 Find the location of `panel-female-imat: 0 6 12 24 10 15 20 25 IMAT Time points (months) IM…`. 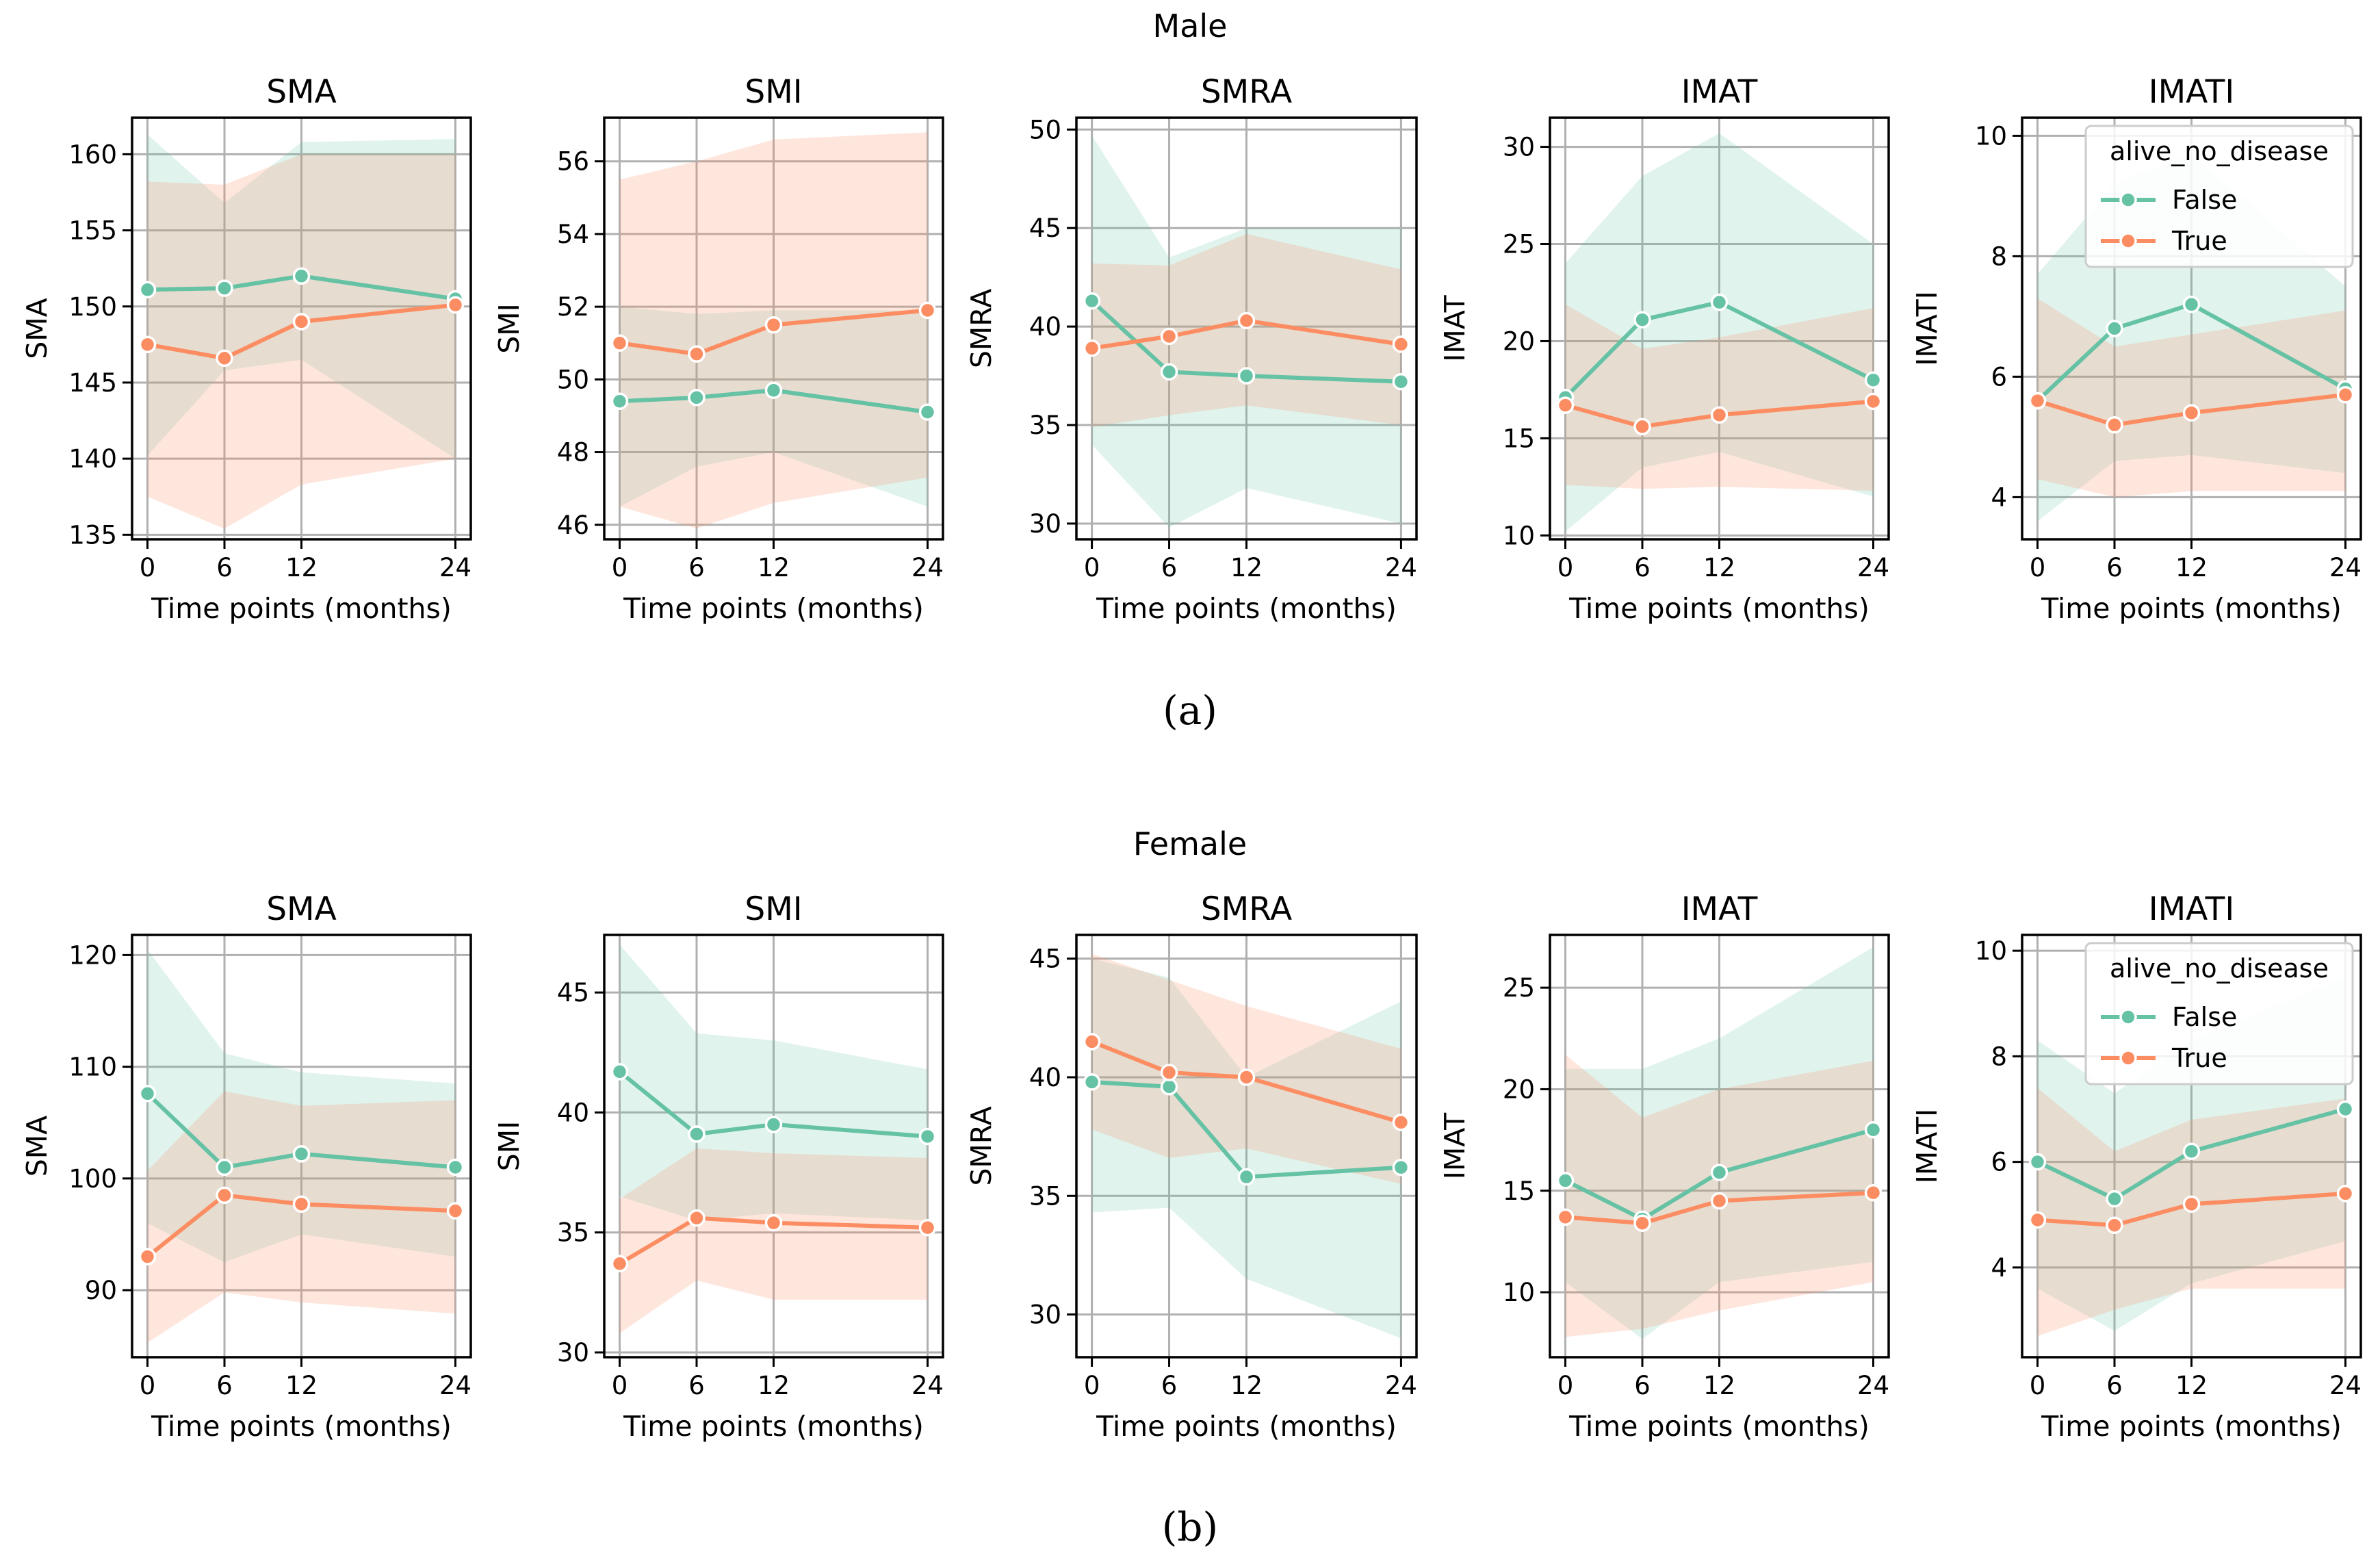

panel-female-imat: 0 6 12 24 10 15 20 25 IMAT Time points (months) IM… is located at coordinates (1664, 1166).